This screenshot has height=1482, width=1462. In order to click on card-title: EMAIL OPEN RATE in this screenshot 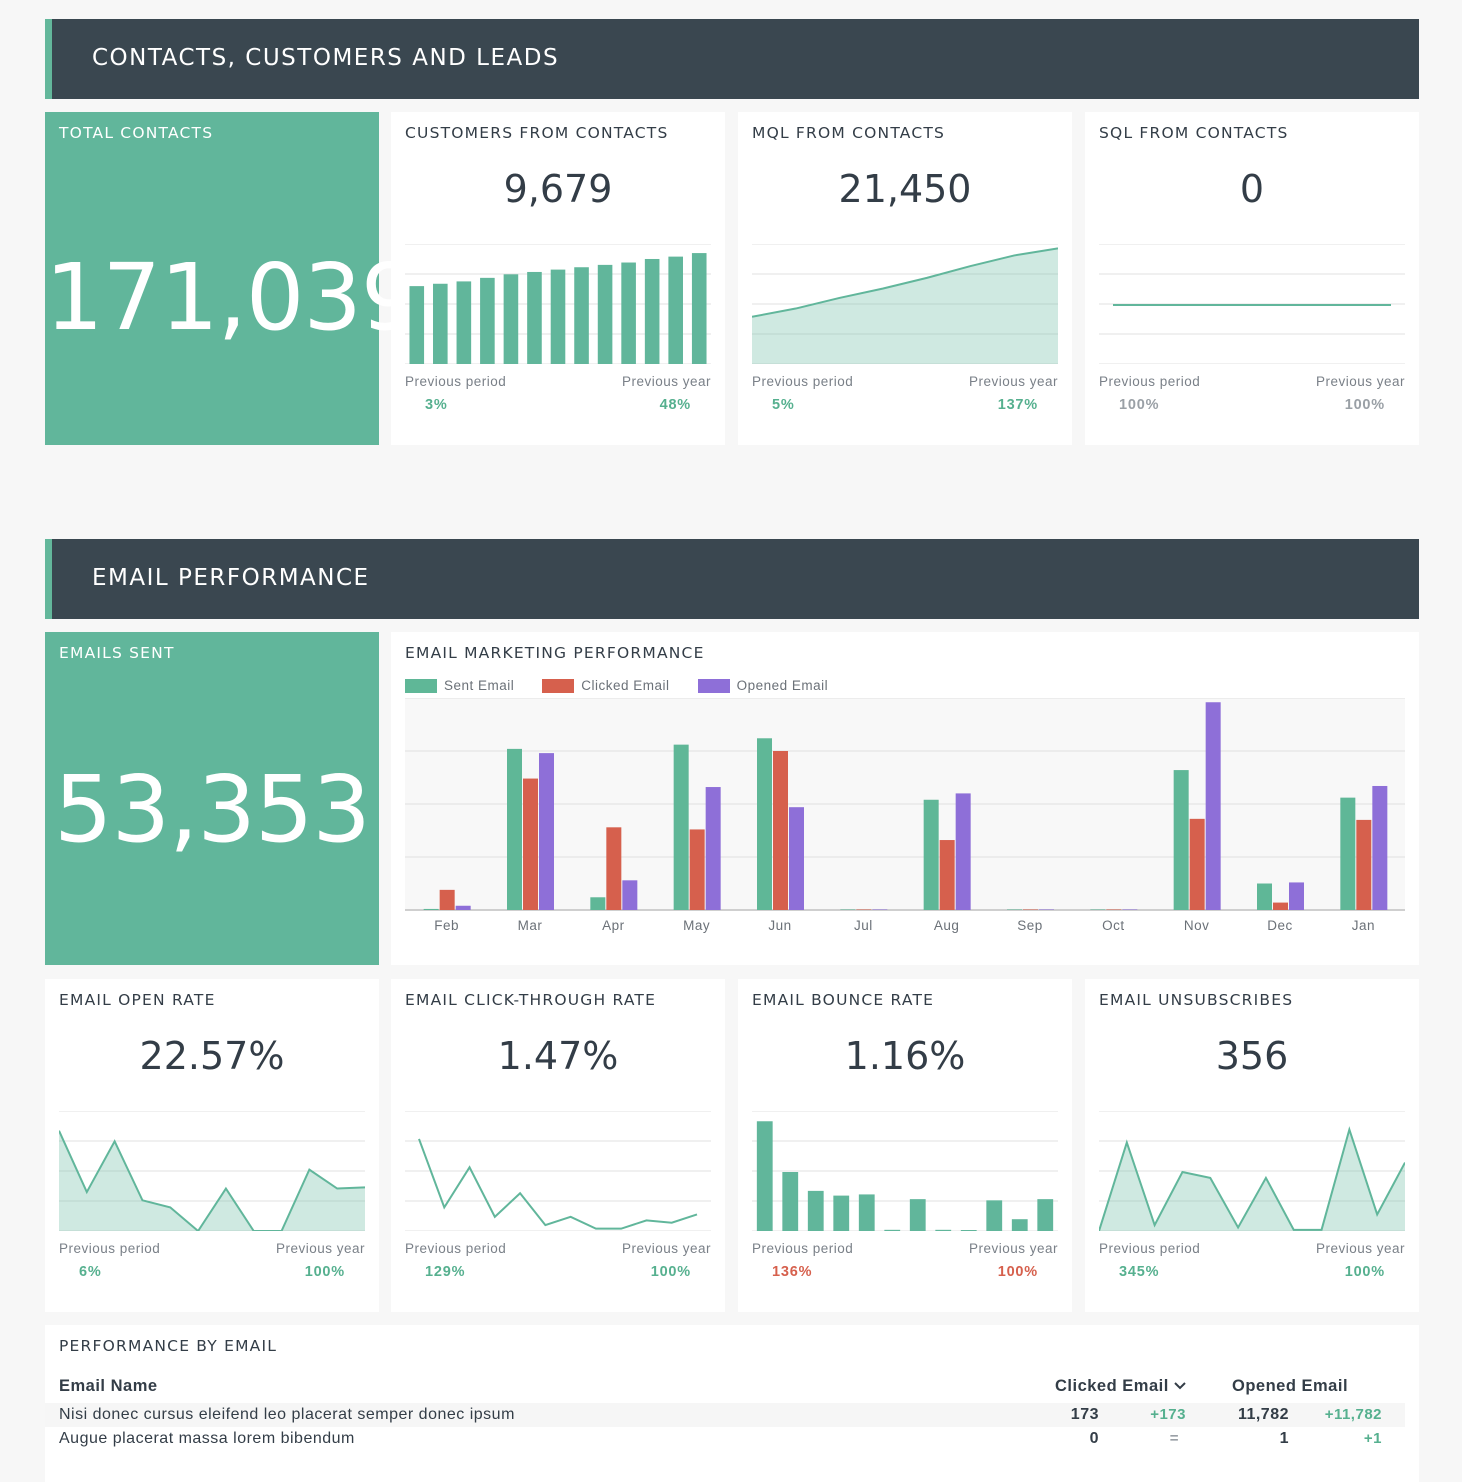, I will do `click(137, 1000)`.